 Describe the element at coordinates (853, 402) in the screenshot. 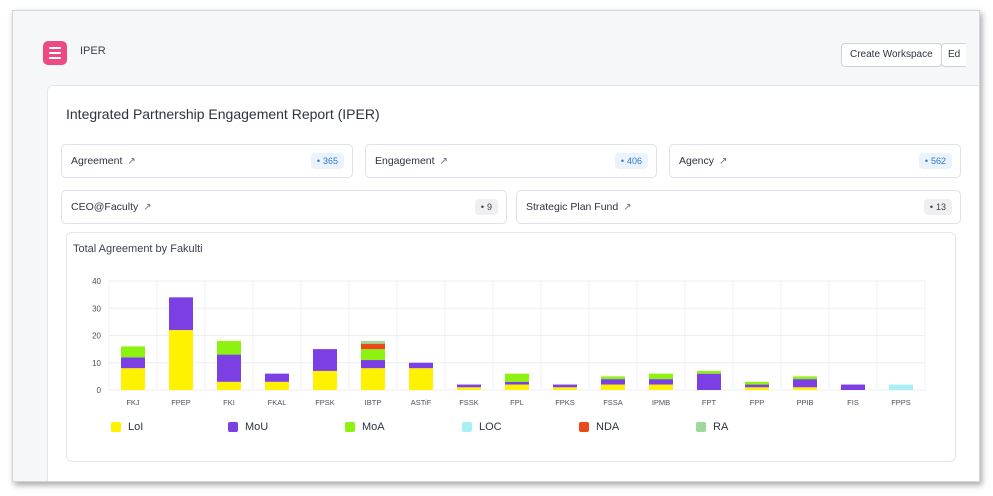

I see `x-tick-label: FIS` at that location.